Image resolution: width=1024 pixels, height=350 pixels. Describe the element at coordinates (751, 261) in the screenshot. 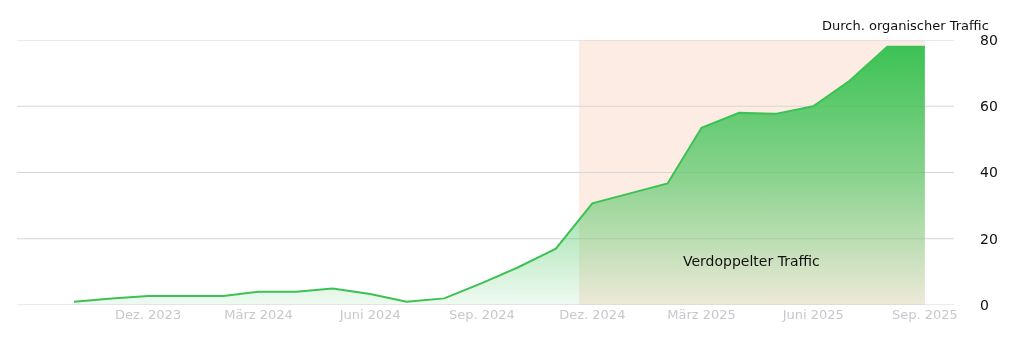

I see `band-label: Verdoppelter Traffic` at that location.